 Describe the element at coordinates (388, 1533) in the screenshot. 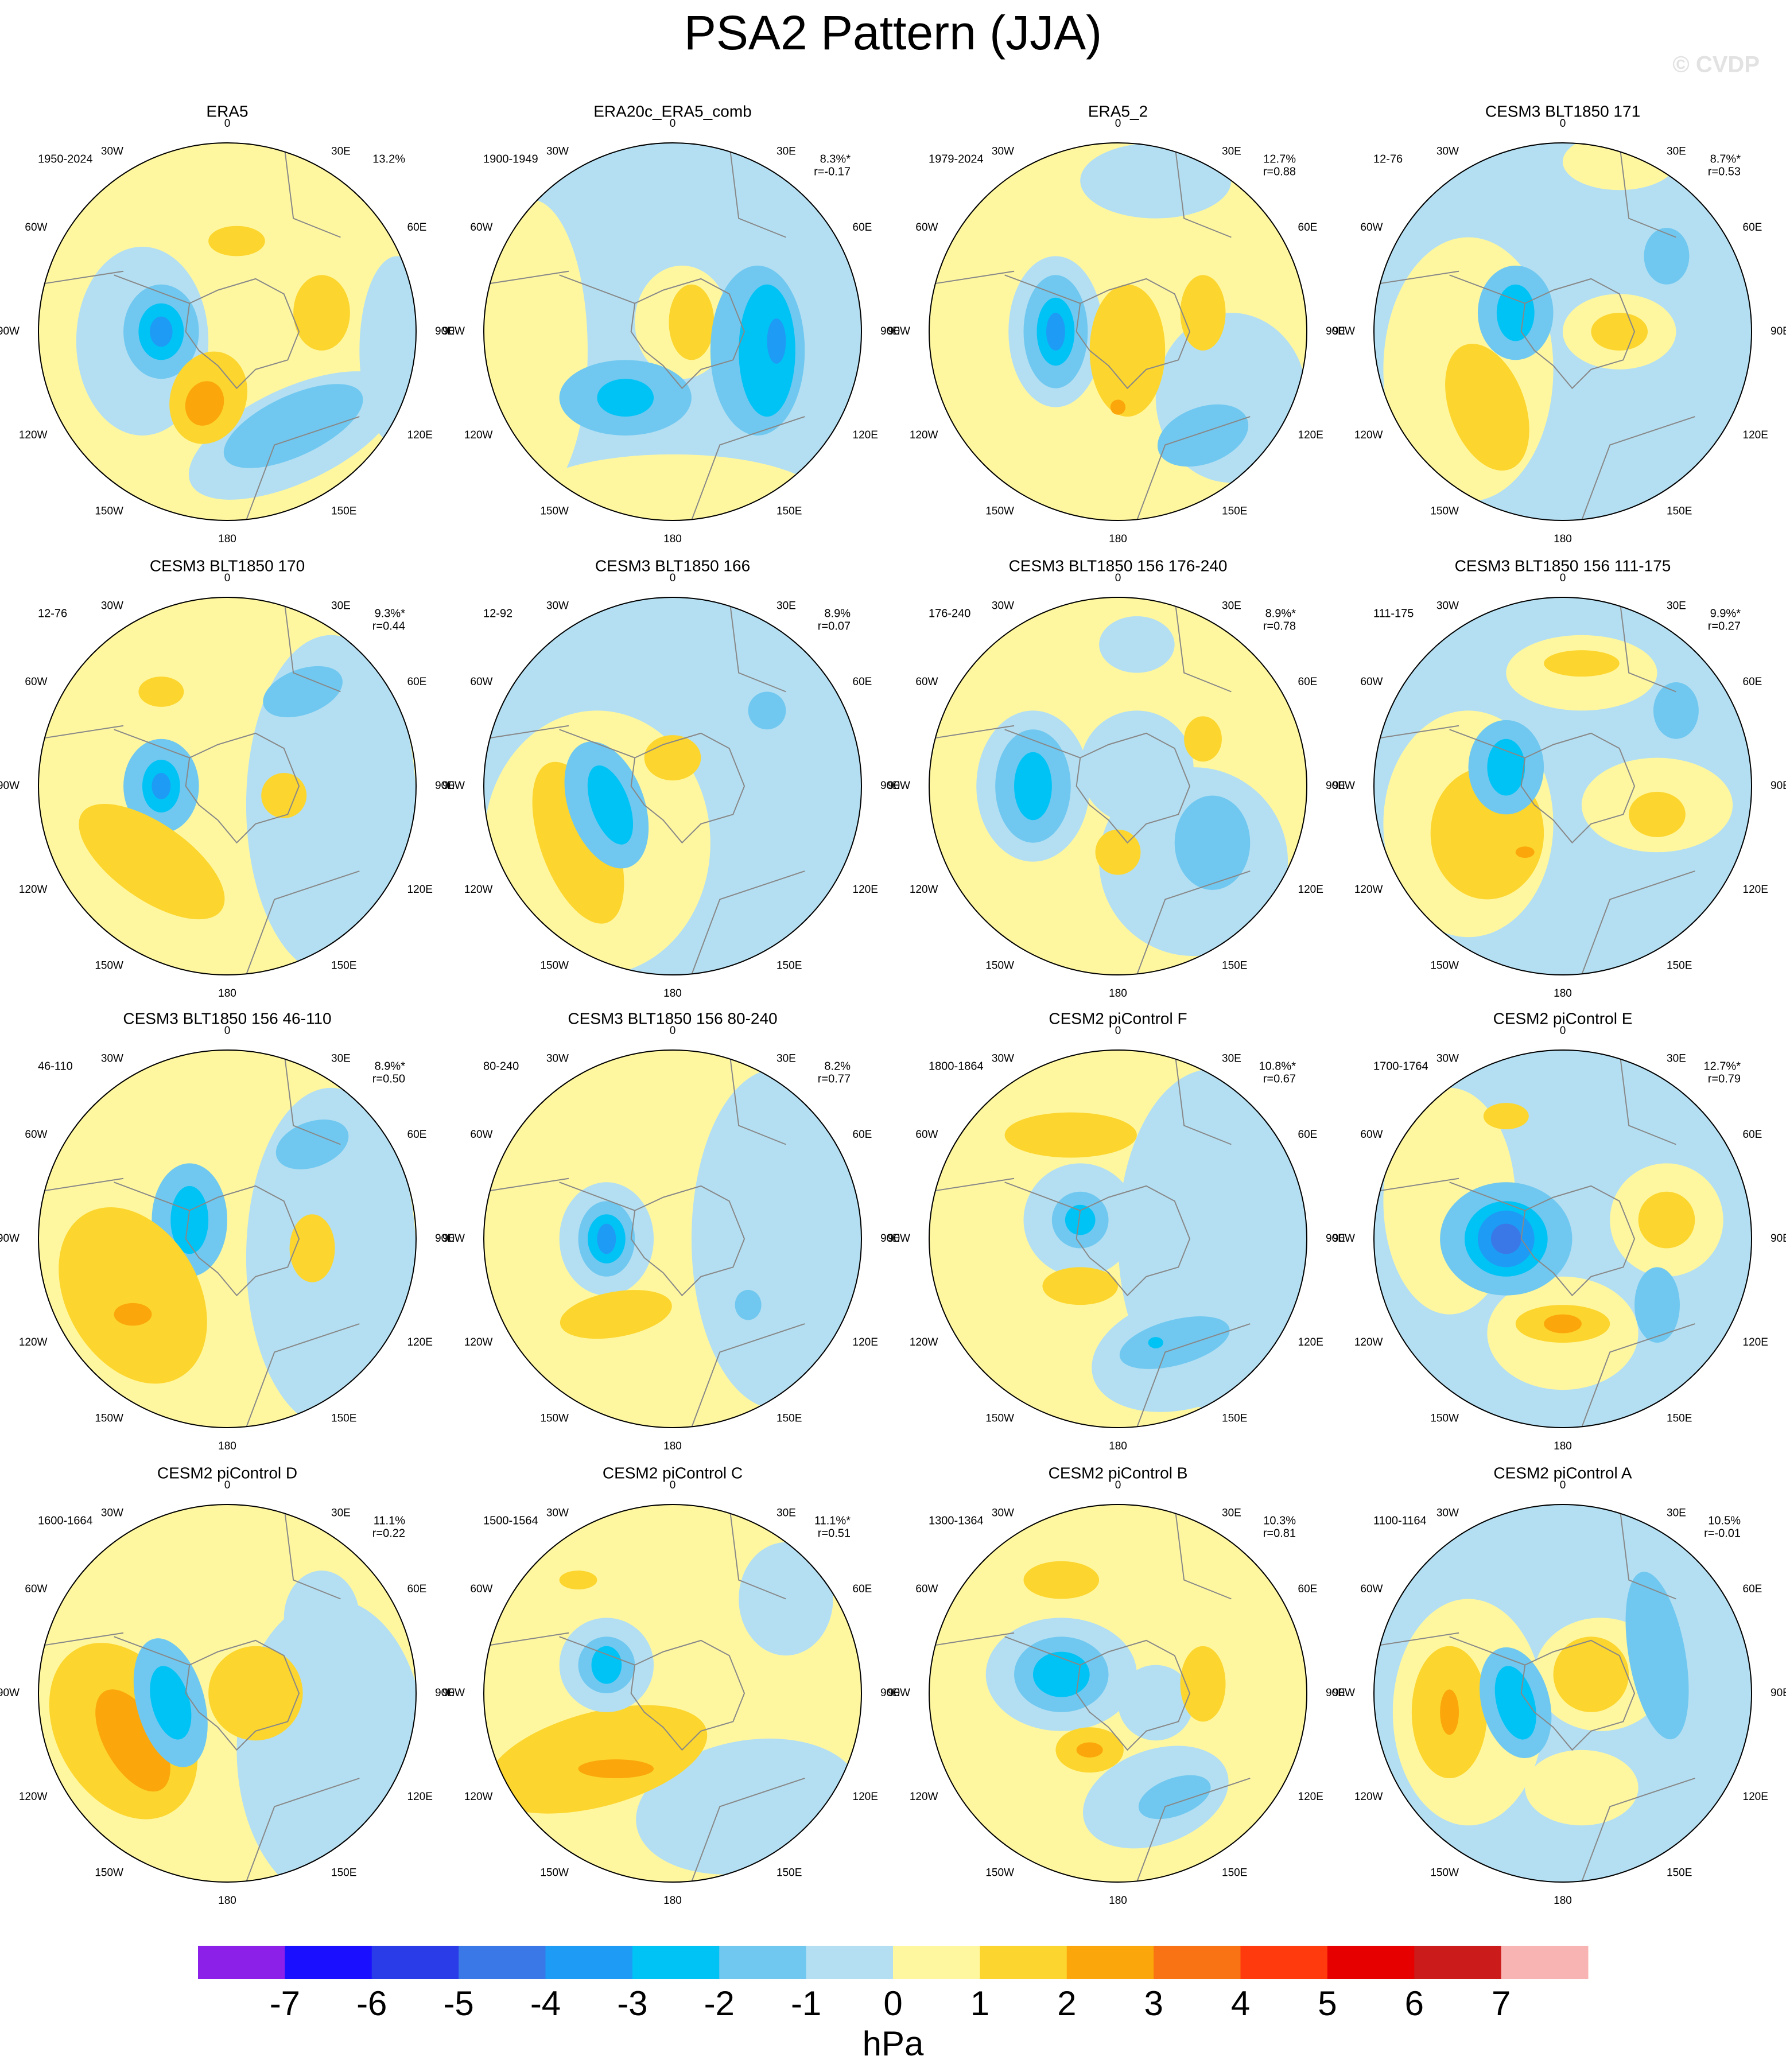

I see `correlation-label: r=0.22` at that location.